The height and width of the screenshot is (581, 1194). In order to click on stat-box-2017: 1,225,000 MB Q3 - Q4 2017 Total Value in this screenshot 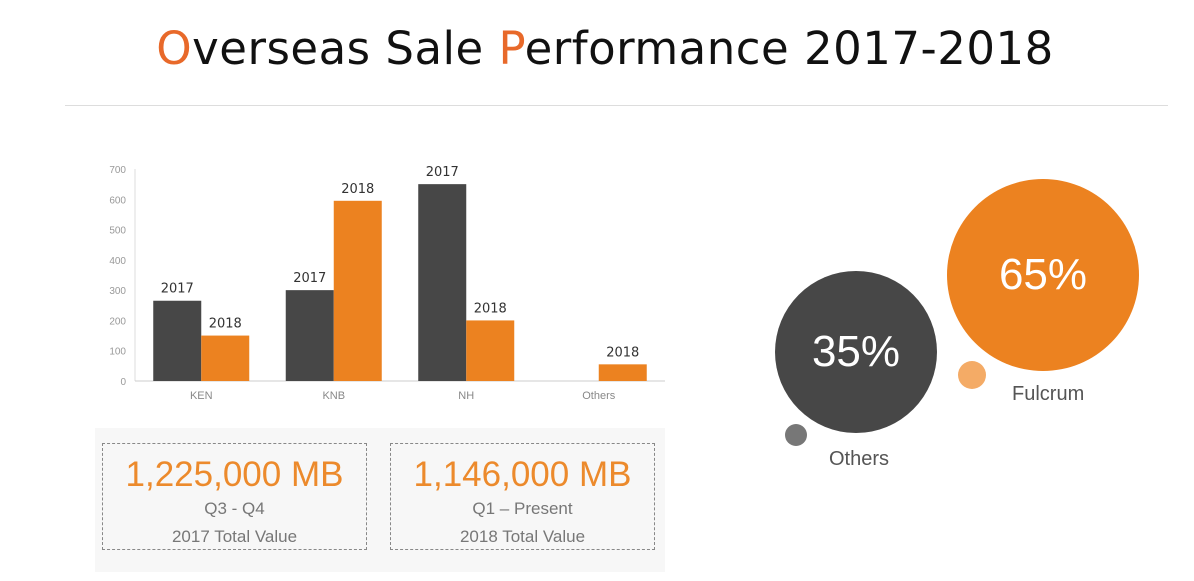, I will do `click(234, 496)`.